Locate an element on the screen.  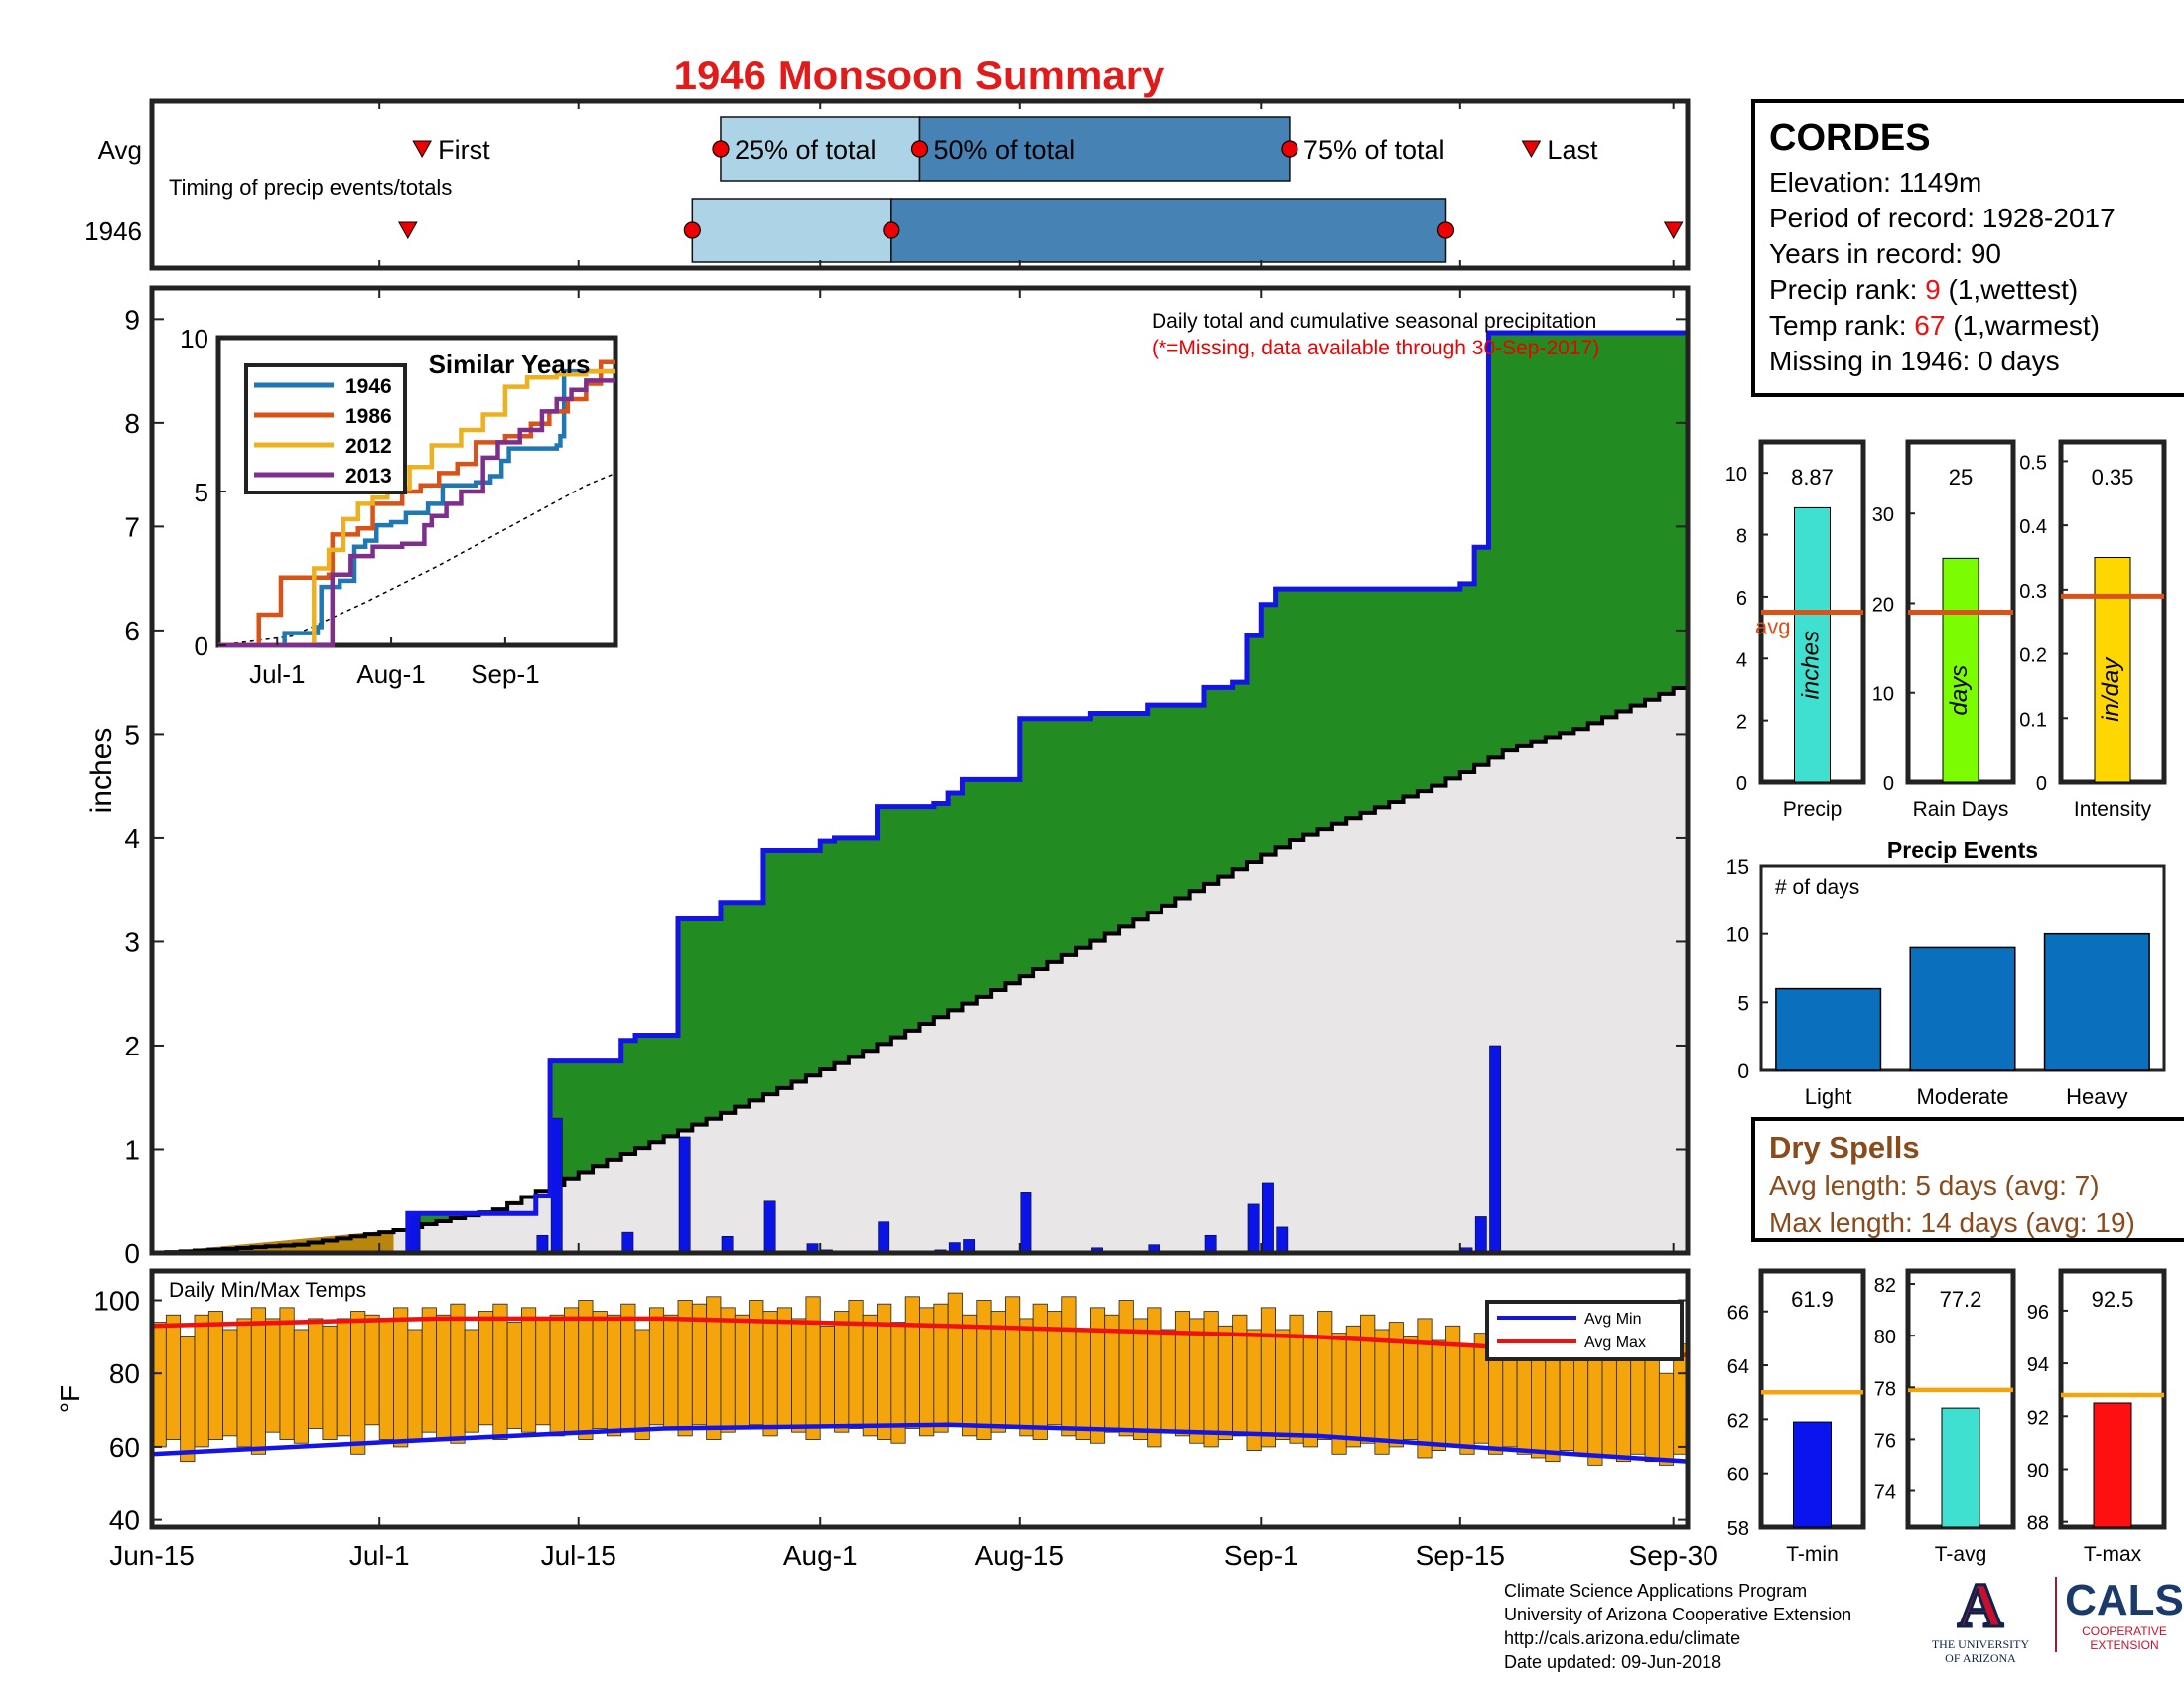
inset-title: Similar Years is located at coordinates (510, 364).